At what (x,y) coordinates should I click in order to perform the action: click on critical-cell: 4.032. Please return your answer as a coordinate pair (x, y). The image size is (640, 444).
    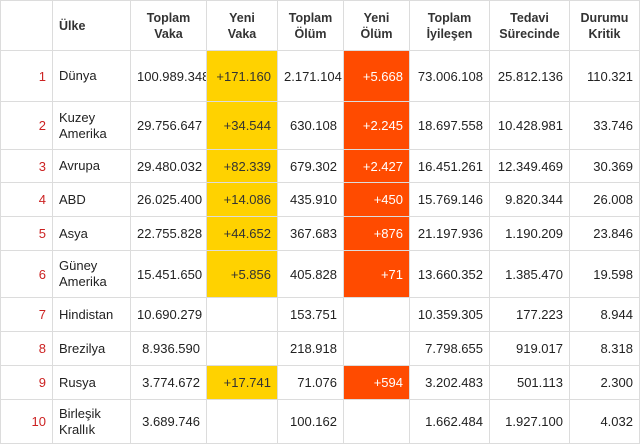
    Looking at the image, I should click on (604, 421).